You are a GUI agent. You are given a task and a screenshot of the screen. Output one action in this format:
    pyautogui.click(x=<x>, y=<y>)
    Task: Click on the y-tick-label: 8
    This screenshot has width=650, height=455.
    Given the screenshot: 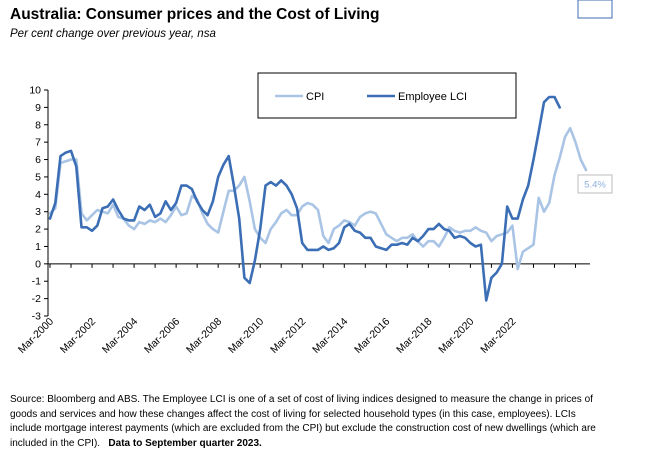 What is the action you would take?
    pyautogui.click(x=38, y=125)
    